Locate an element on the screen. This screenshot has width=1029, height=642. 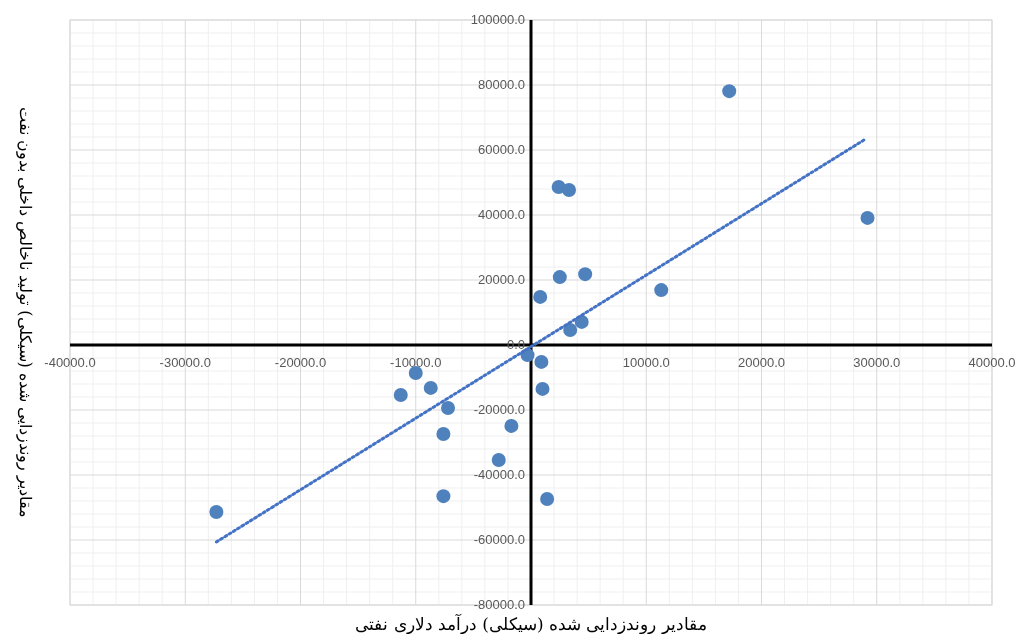
x-tick-label: -30000.0 is located at coordinates (185, 362).